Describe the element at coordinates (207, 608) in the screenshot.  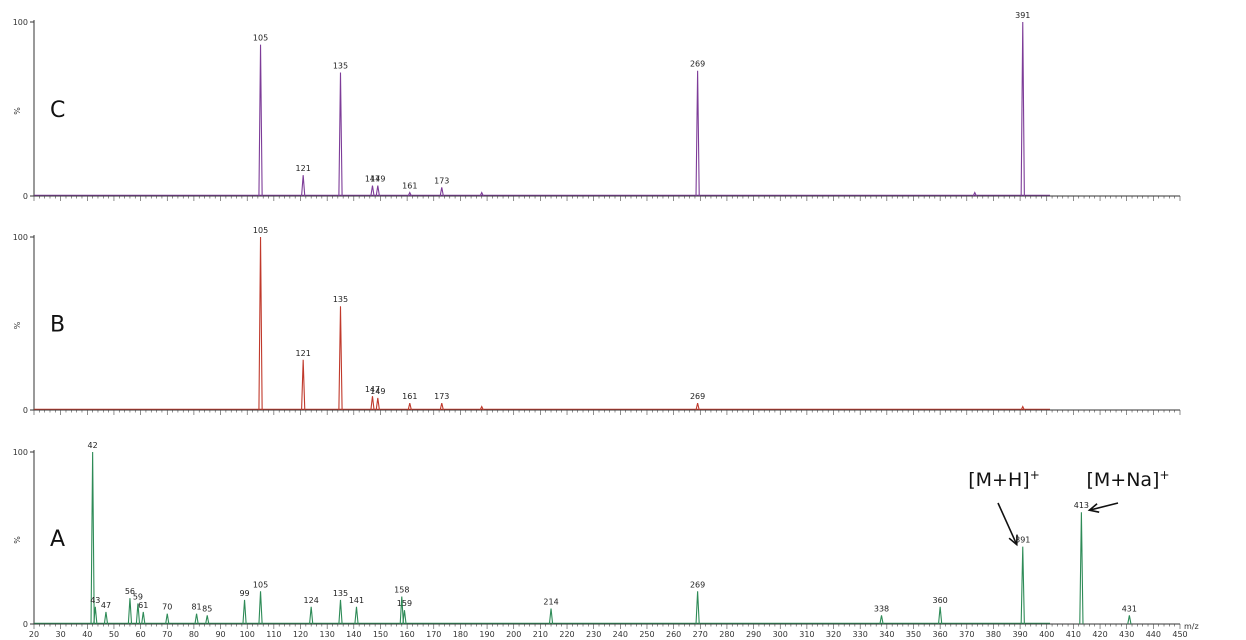
I see `peak-label-85: 85` at that location.